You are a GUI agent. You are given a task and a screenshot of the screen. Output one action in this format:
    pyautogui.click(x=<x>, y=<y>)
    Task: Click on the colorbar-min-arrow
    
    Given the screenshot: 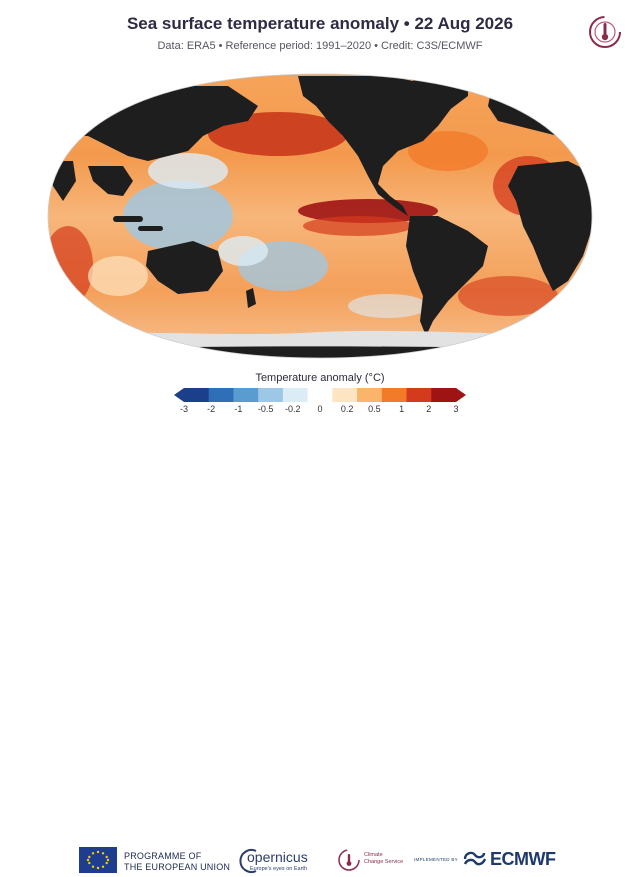 What is the action you would take?
    pyautogui.click(x=179, y=395)
    